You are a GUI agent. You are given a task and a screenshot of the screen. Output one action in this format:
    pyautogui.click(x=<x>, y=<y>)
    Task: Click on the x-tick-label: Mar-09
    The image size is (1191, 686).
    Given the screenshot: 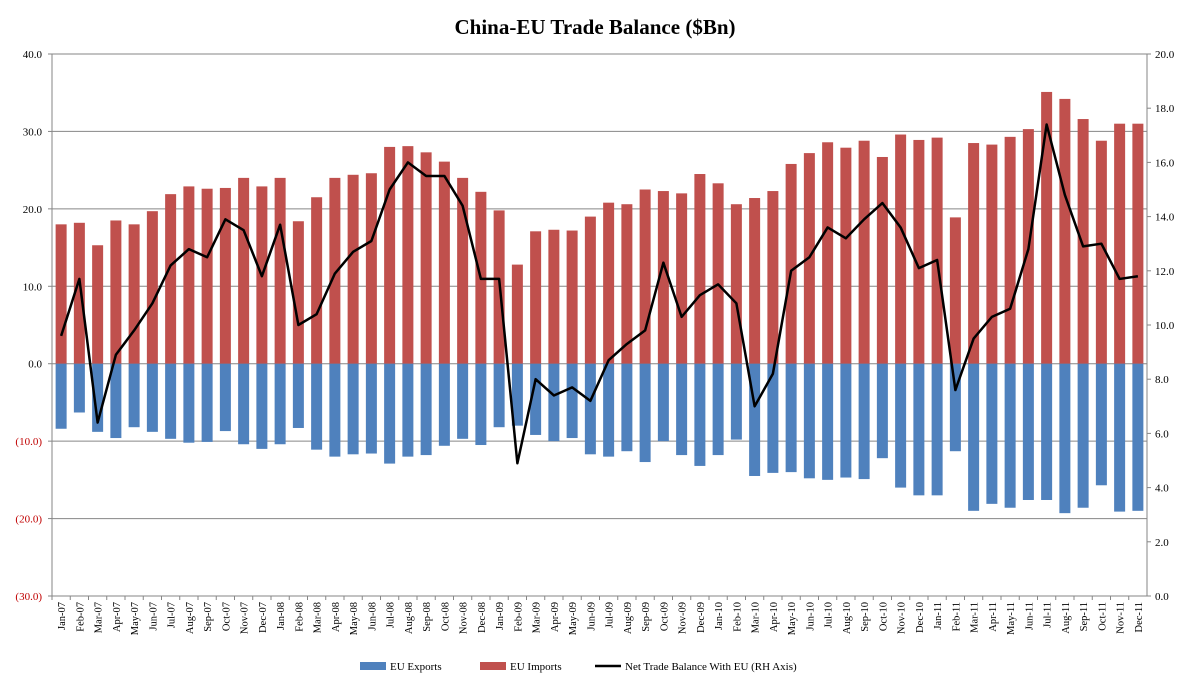 What is the action you would take?
    pyautogui.click(x=537, y=617)
    